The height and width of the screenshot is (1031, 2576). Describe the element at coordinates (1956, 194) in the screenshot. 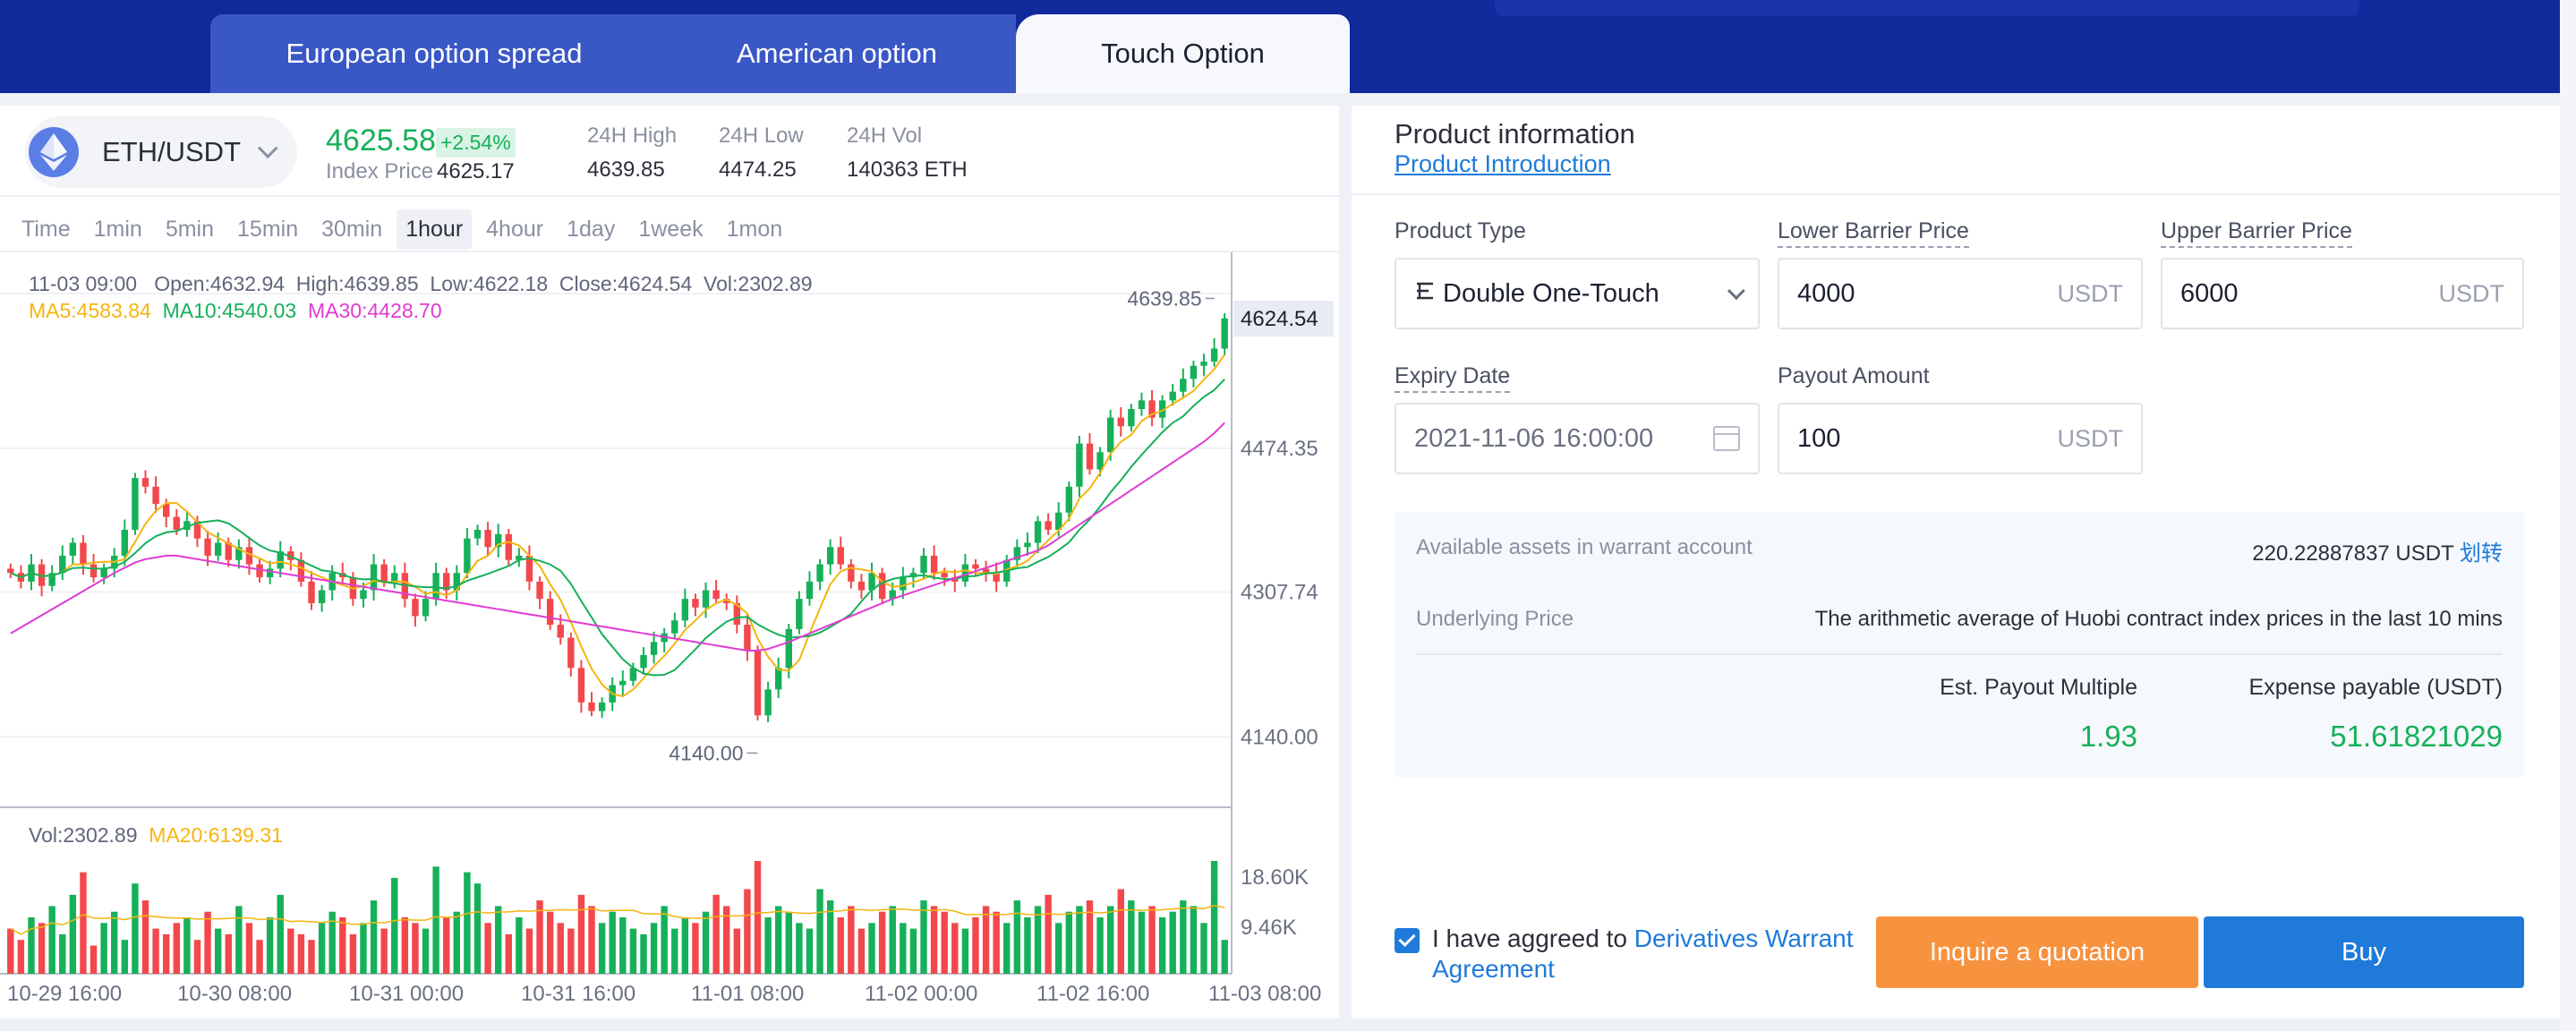

I see `divider` at that location.